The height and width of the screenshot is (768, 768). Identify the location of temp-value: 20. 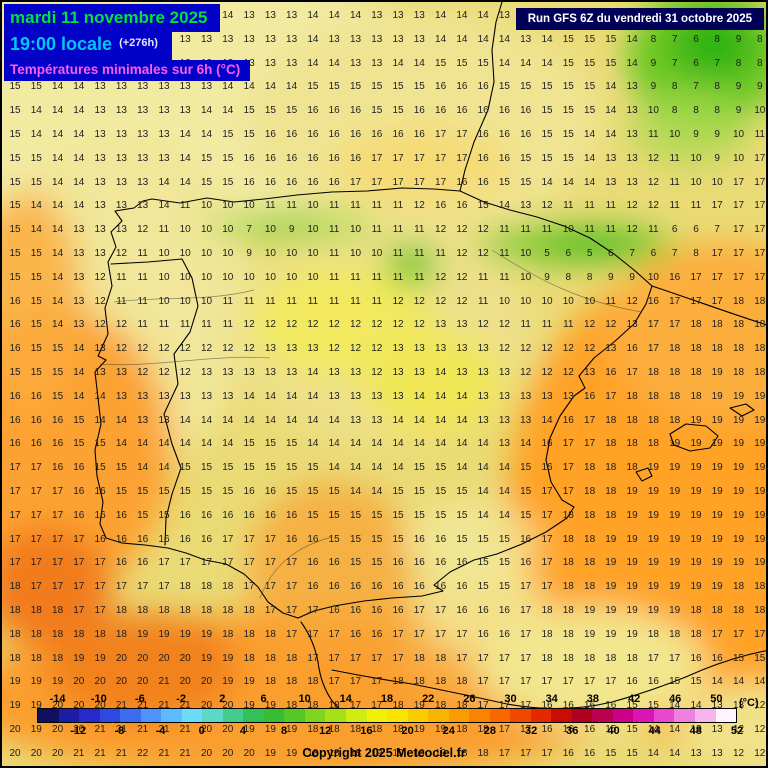
(121, 658).